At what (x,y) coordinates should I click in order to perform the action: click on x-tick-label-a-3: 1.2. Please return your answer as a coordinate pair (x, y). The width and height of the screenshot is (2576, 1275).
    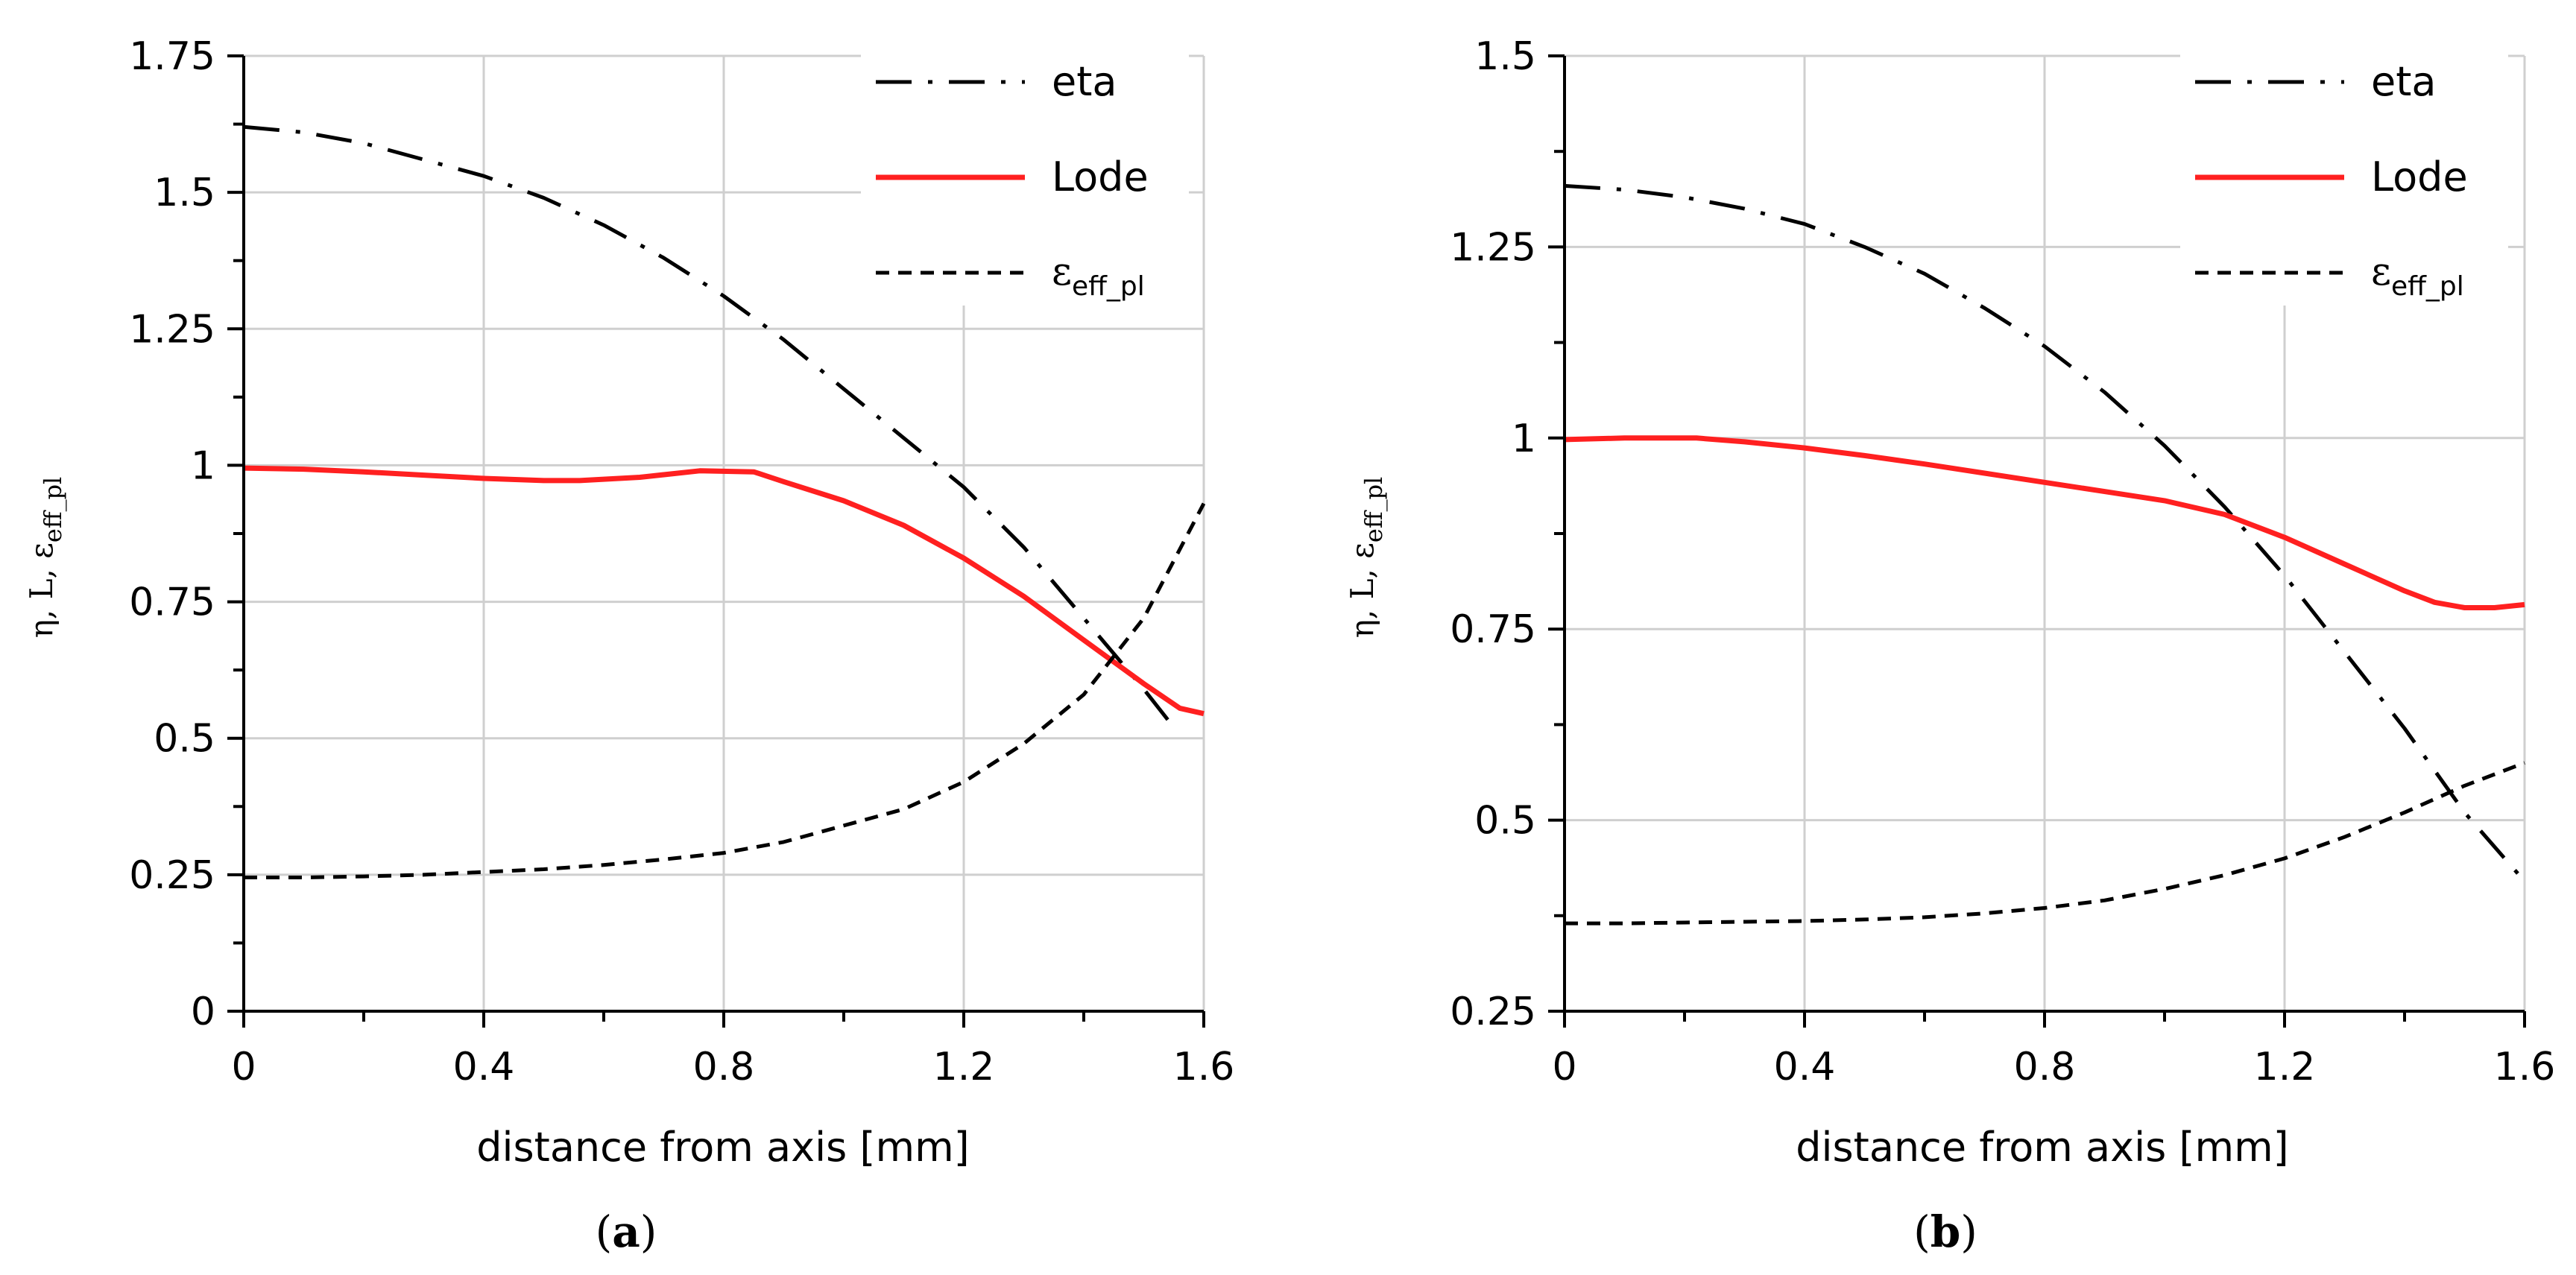
    Looking at the image, I should click on (964, 1067).